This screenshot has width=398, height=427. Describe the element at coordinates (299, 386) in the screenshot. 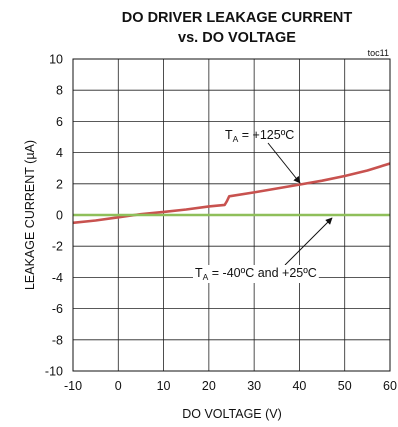

I see `x-tick-label: 40` at that location.